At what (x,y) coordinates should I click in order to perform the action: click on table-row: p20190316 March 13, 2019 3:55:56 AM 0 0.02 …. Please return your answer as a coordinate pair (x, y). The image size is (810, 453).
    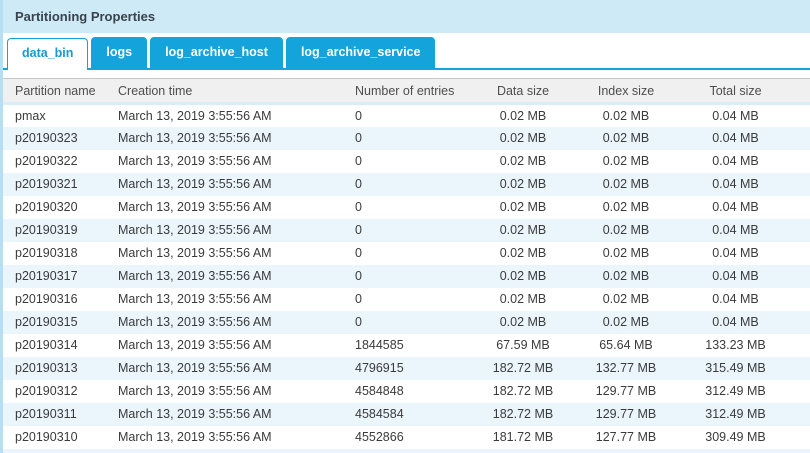
    Looking at the image, I should click on (406, 299).